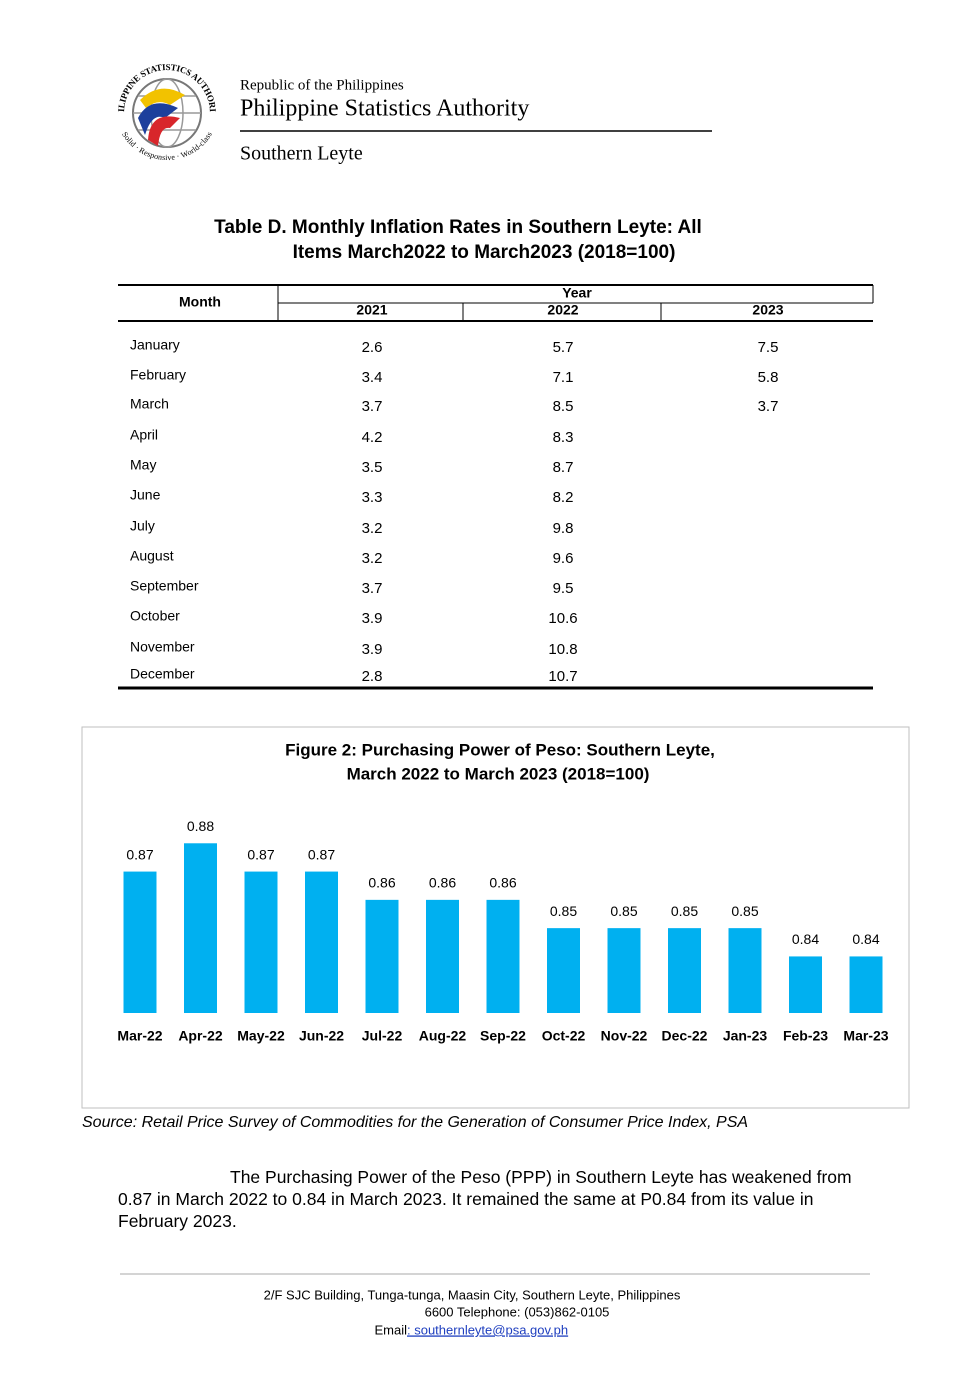 This screenshot has width=980, height=1386. Describe the element at coordinates (372, 467) in the screenshot. I see `table-cell: 3.5` at that location.